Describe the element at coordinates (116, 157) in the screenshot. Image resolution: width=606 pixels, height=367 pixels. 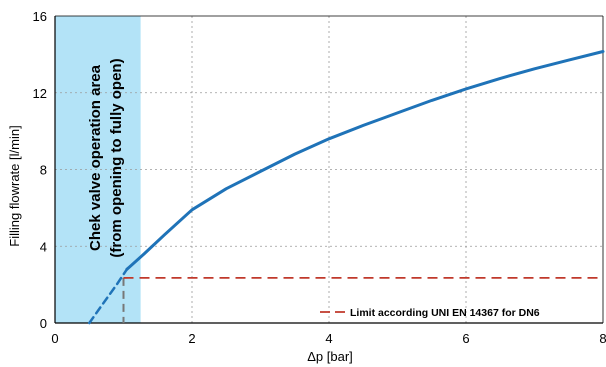
I see `region-label-line2: (from opening to fully open)` at that location.